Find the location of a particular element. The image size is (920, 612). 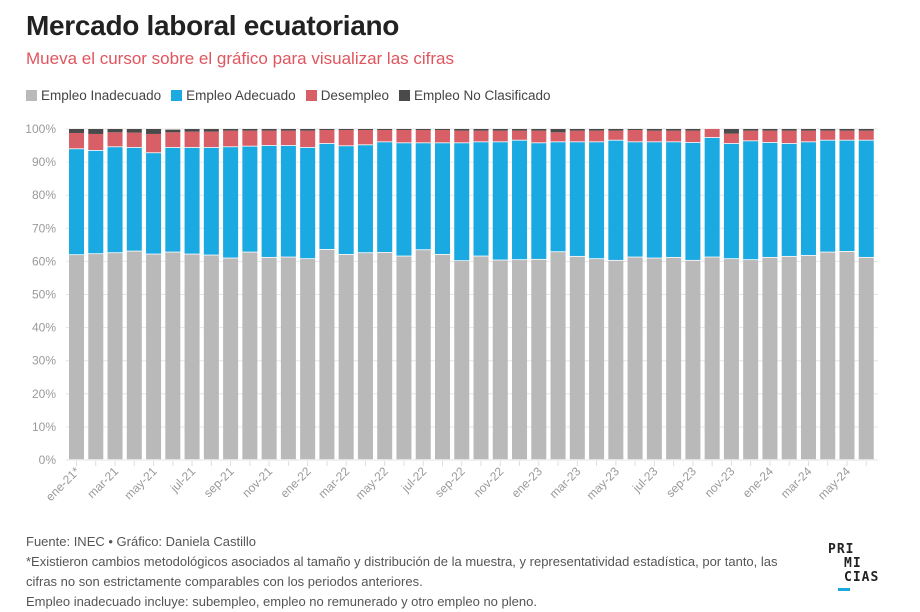

legend-item-desempleo: Desempleo is located at coordinates (347, 95).